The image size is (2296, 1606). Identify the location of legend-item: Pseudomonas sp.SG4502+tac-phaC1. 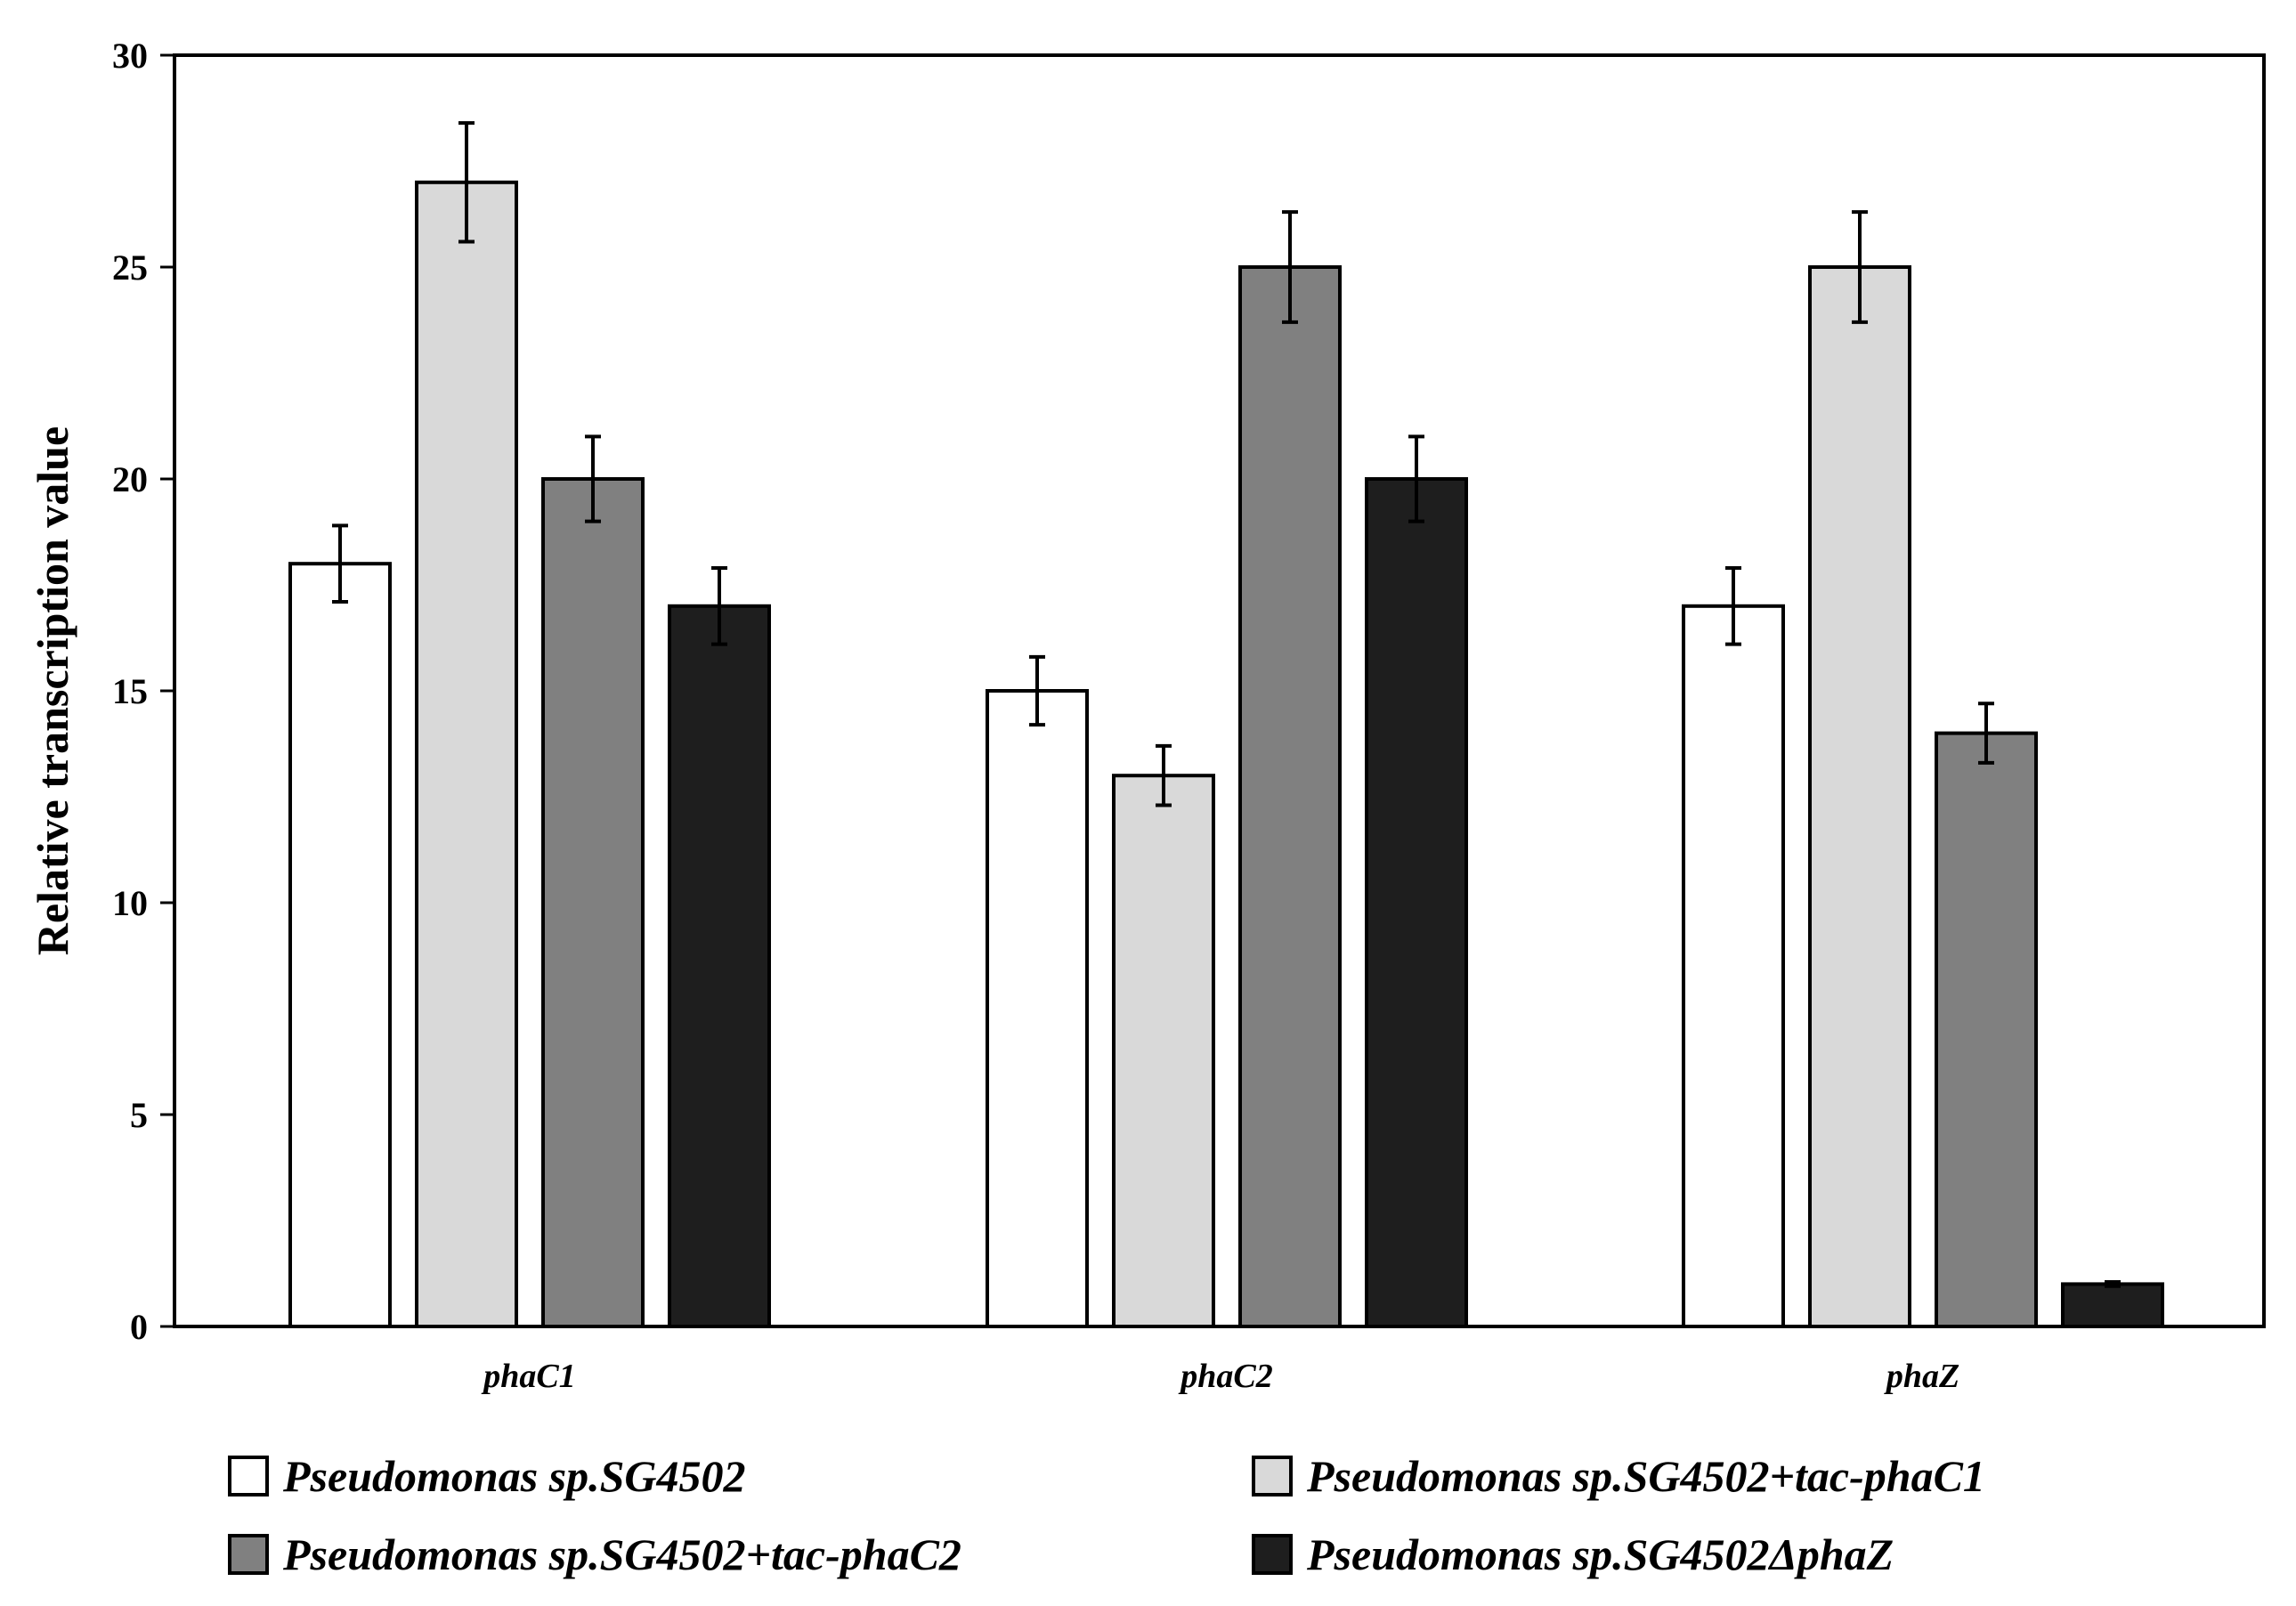
(1618, 1476).